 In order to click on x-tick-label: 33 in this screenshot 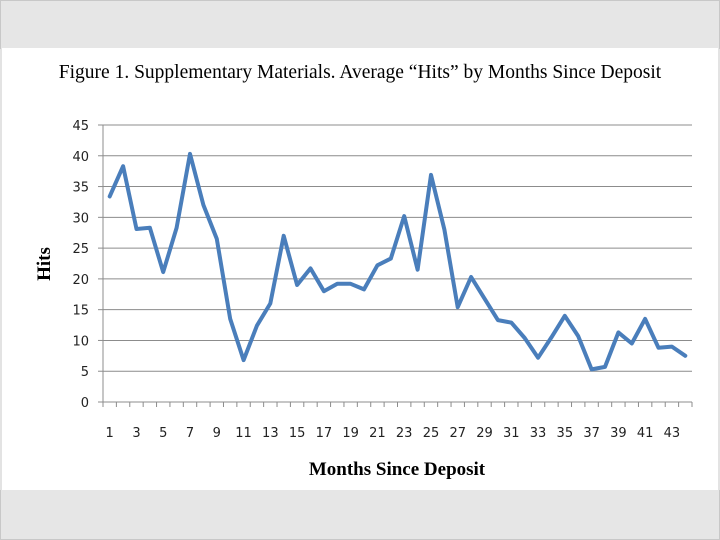, I will do `click(538, 433)`.